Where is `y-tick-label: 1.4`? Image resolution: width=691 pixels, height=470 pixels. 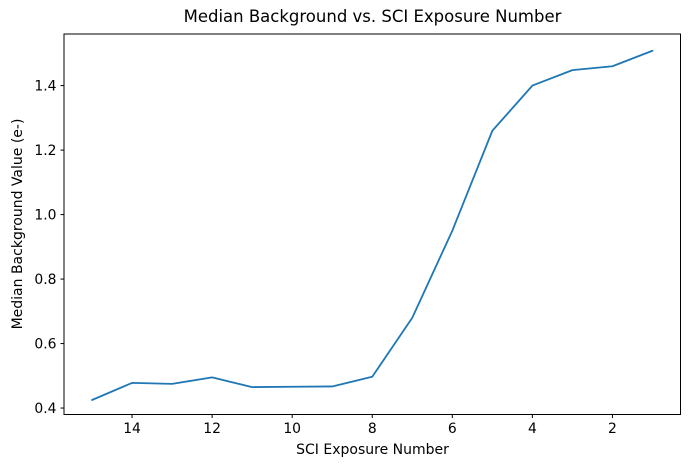 y-tick-label: 1.4 is located at coordinates (45, 86).